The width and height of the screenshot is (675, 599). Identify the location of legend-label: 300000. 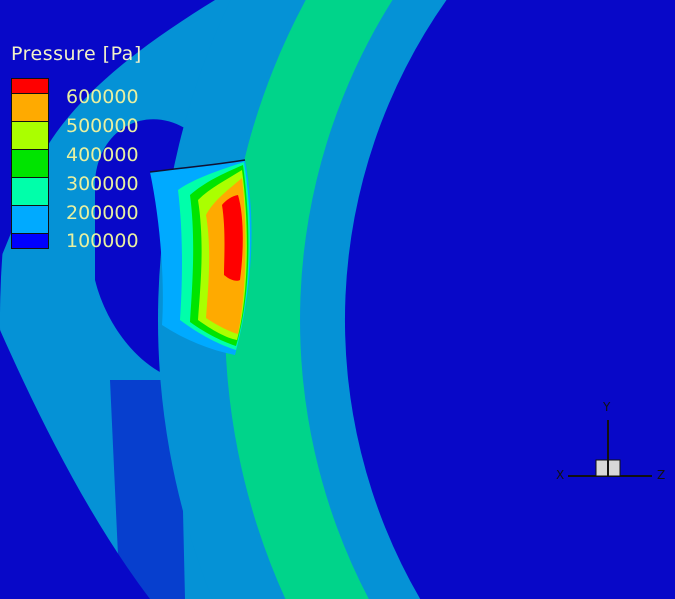
(102, 184).